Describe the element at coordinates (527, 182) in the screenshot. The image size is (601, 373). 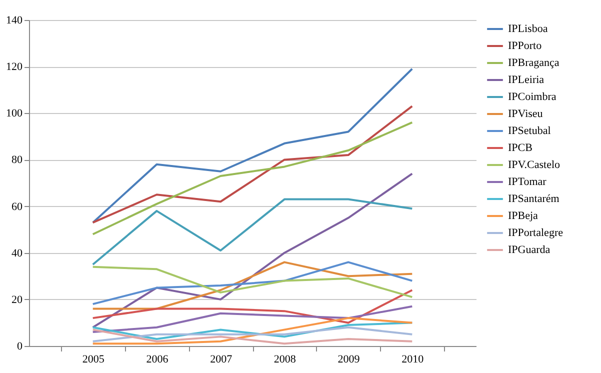
I see `legend-label: IPTomar` at that location.